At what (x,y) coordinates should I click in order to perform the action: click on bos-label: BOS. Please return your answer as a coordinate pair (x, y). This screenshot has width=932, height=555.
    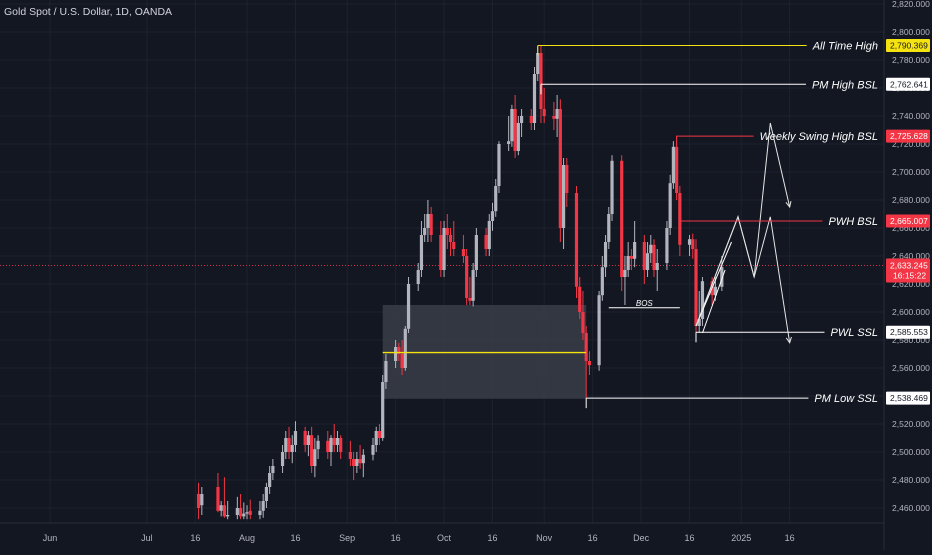
    Looking at the image, I should click on (645, 303).